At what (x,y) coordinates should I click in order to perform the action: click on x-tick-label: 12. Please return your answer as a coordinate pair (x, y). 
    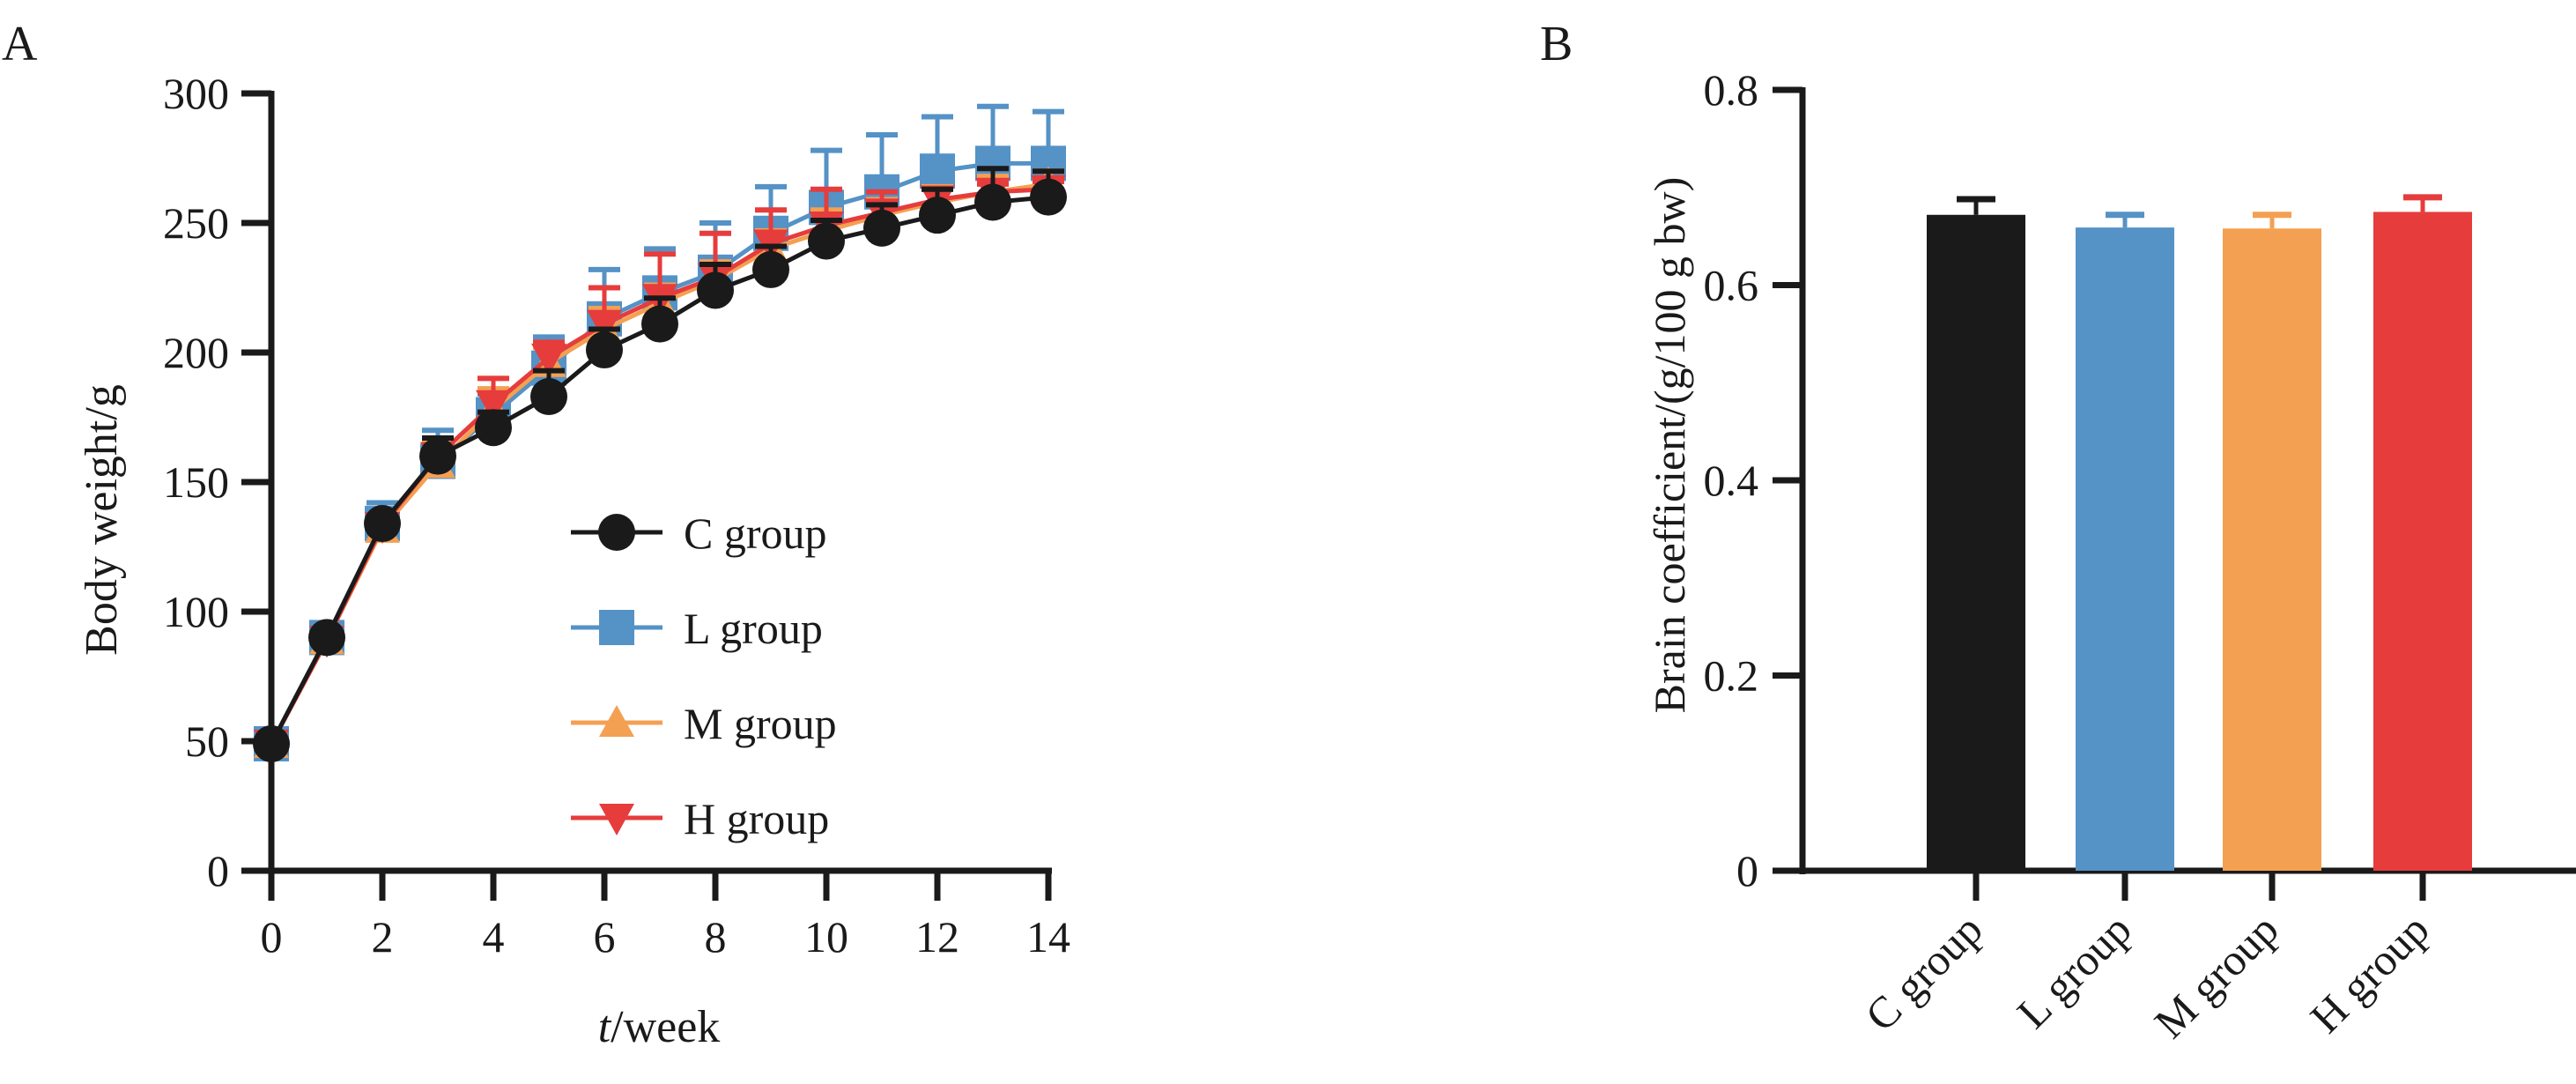
    Looking at the image, I should click on (937, 937).